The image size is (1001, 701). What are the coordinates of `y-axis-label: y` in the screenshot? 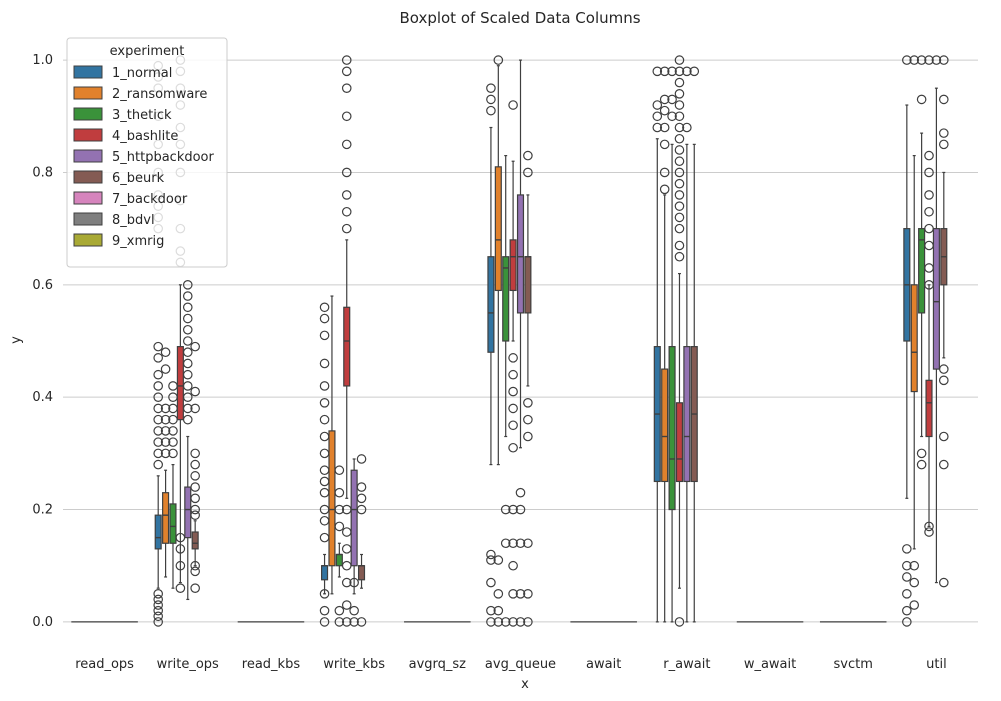 It's located at (16, 340).